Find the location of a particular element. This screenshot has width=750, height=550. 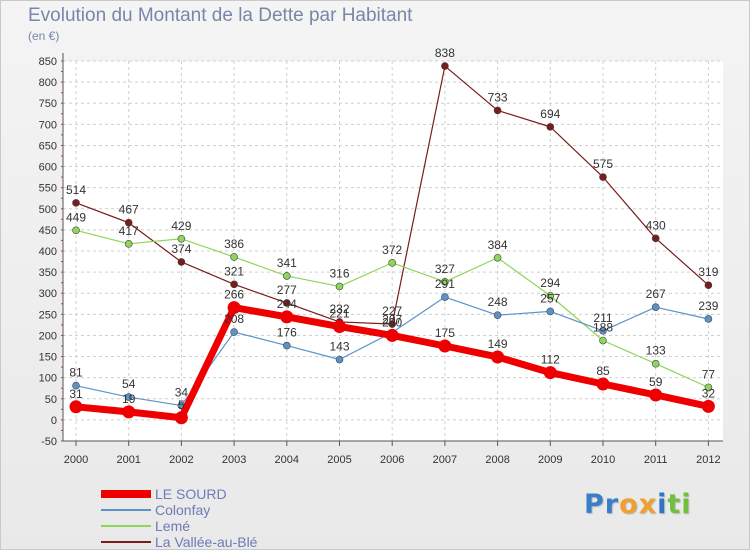

data-label-le-sourd: 266 is located at coordinates (234, 295).